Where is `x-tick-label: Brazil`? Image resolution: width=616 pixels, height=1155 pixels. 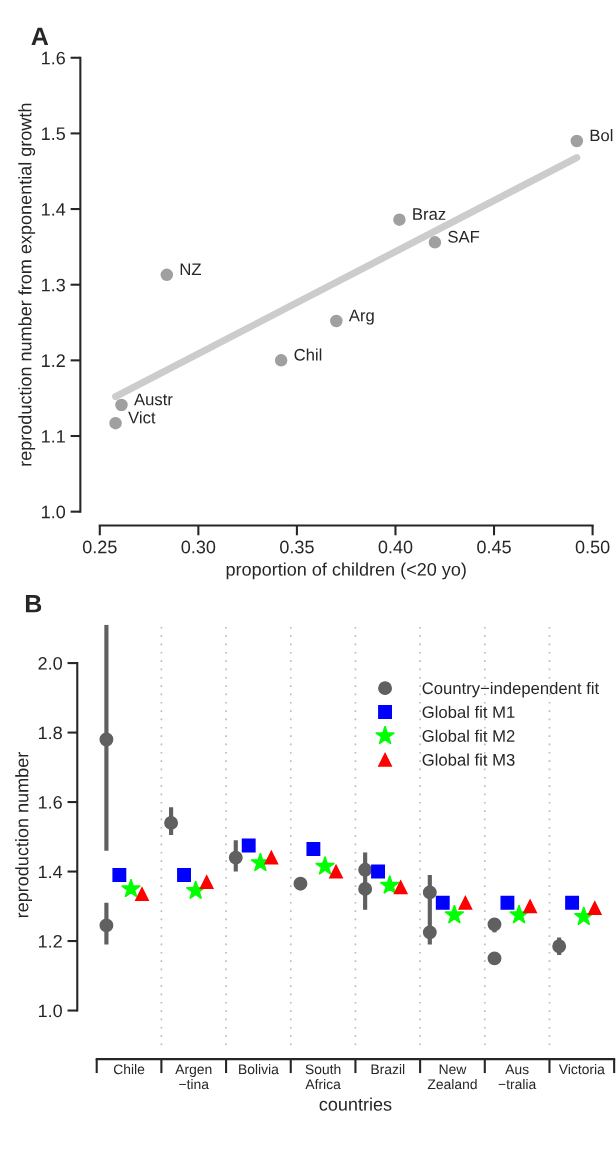 x-tick-label: Brazil is located at coordinates (388, 1069).